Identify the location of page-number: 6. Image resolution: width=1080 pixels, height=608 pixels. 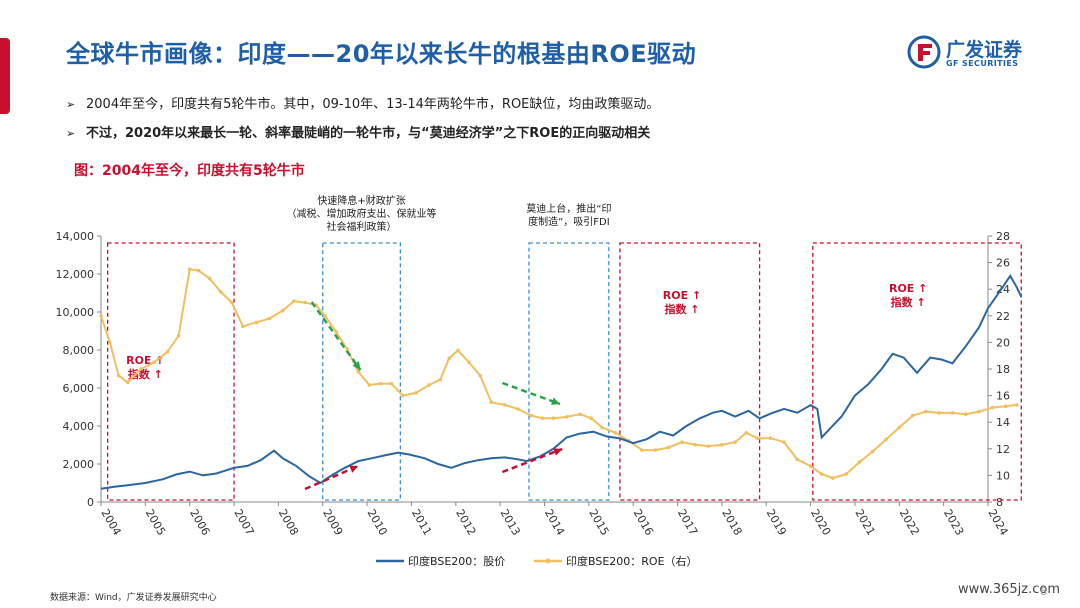
(1043, 591).